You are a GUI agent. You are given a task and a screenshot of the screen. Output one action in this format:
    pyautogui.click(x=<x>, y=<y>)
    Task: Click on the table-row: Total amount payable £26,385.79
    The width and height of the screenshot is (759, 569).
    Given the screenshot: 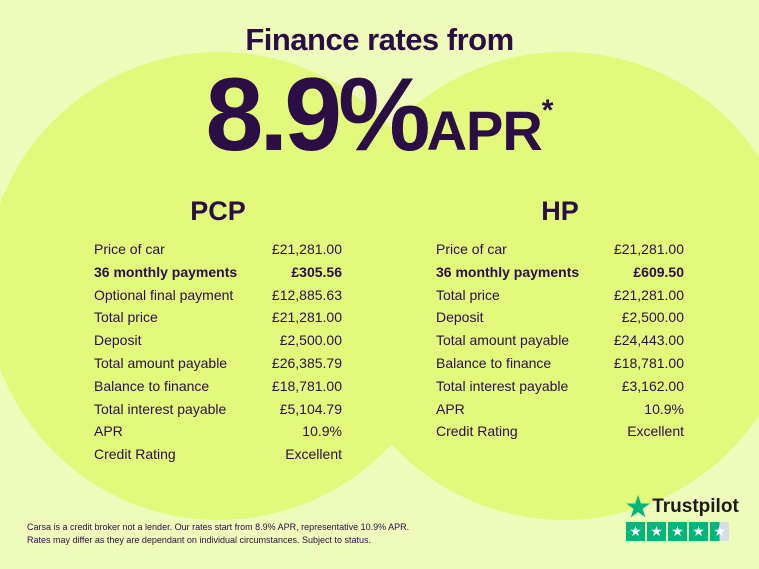 What is the action you would take?
    pyautogui.click(x=218, y=363)
    